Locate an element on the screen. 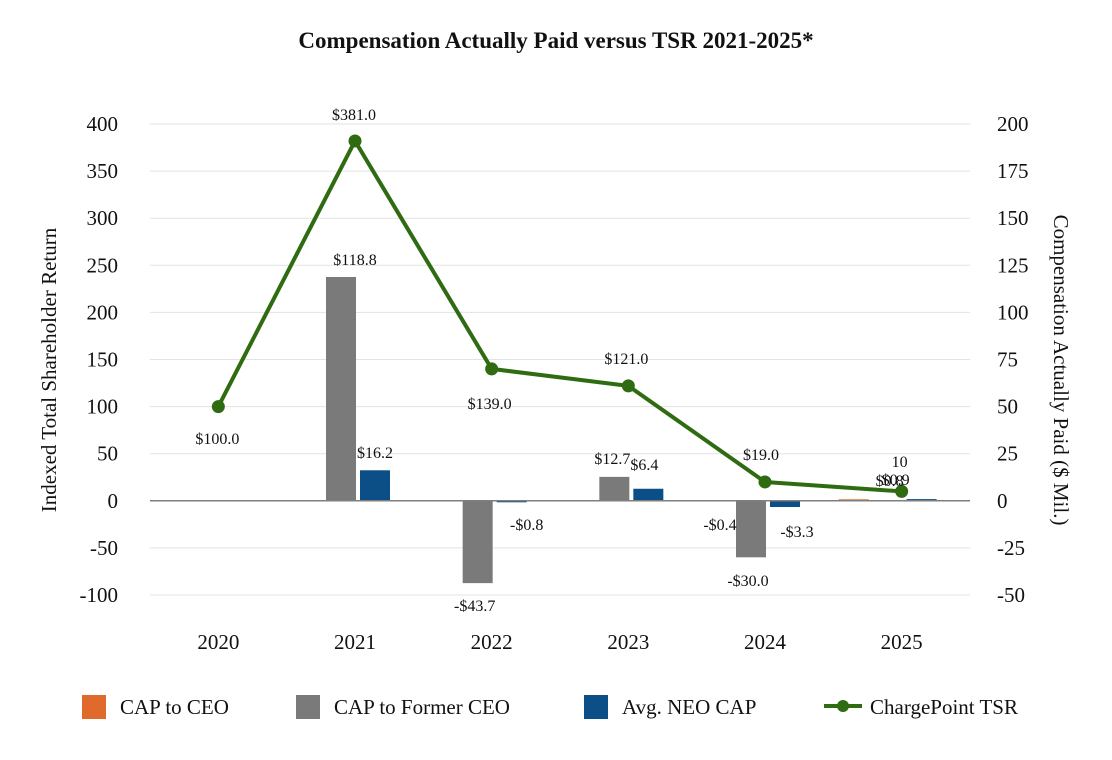  right-axis-ticks: 200 175 150 125 100 75 50 25 0 -25 -50 is located at coordinates (1013, 359).